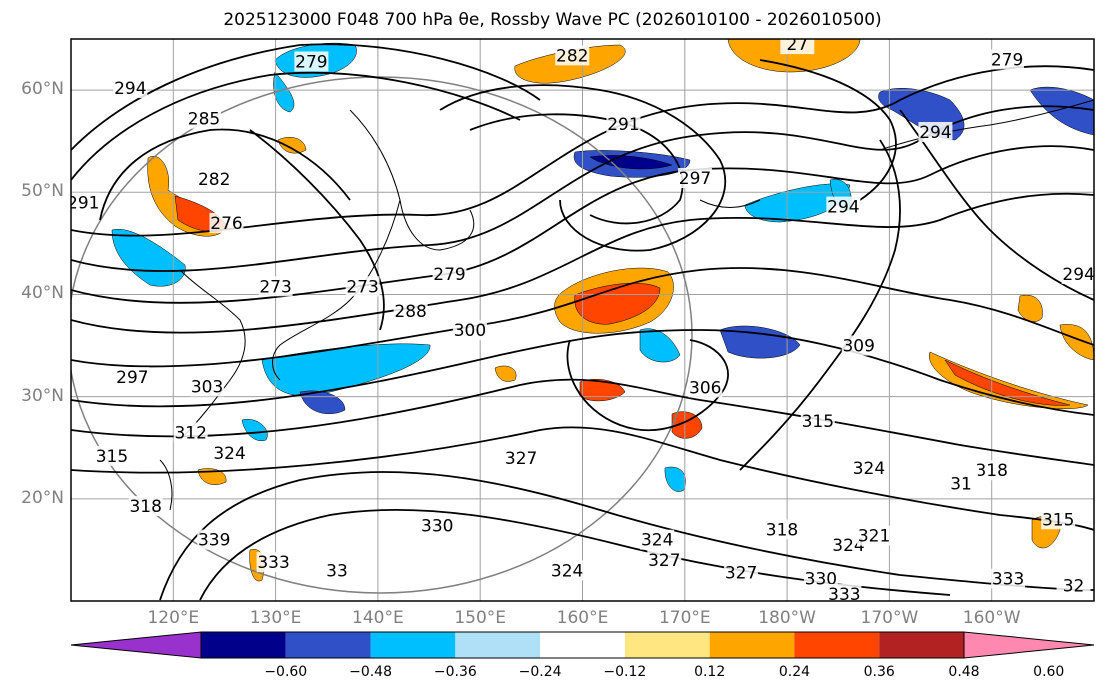  Describe the element at coordinates (378, 618) in the screenshot. I see `longitude-label: 140°E` at that location.